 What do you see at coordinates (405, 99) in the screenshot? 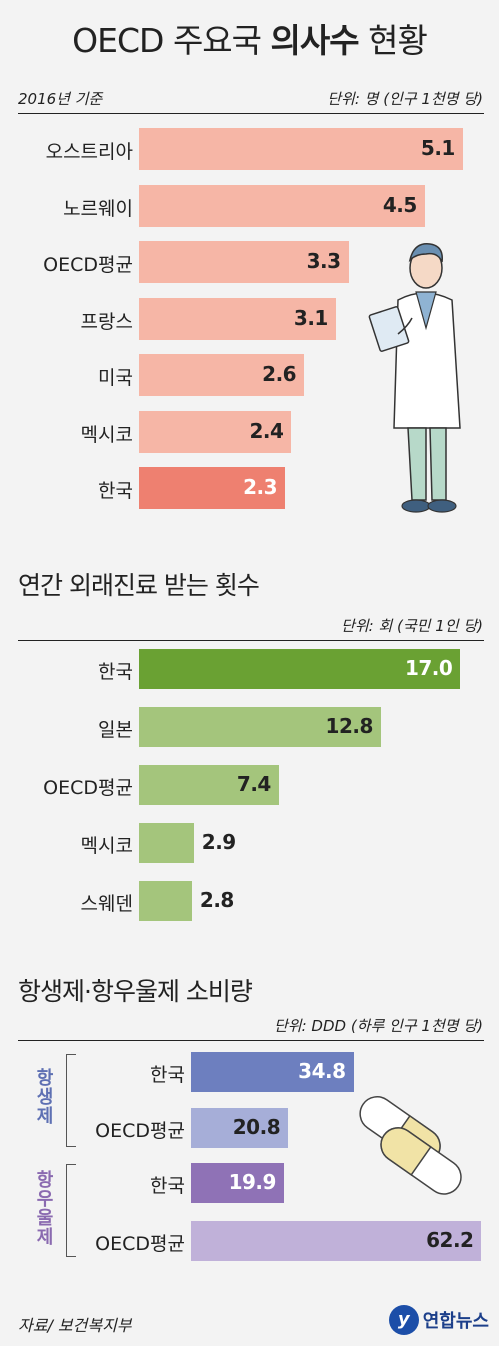
I see `chart1-subtitle-right: 단위: 명 (인구 1천명 당)` at bounding box center [405, 99].